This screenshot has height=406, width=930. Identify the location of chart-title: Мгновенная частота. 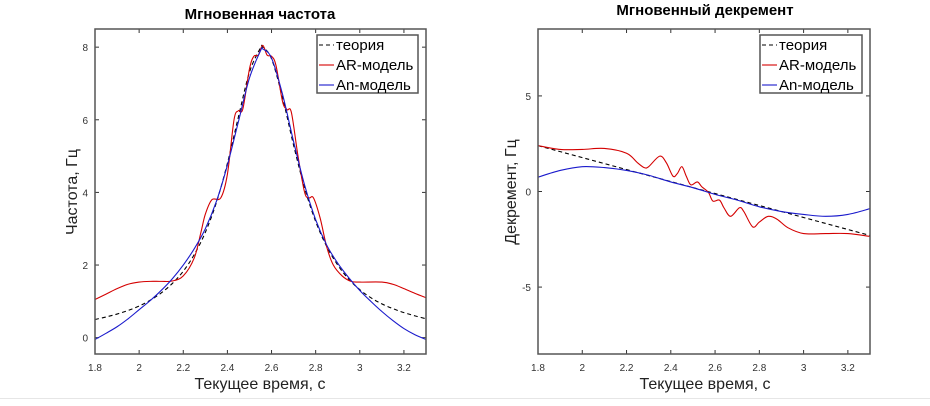
(260, 14).